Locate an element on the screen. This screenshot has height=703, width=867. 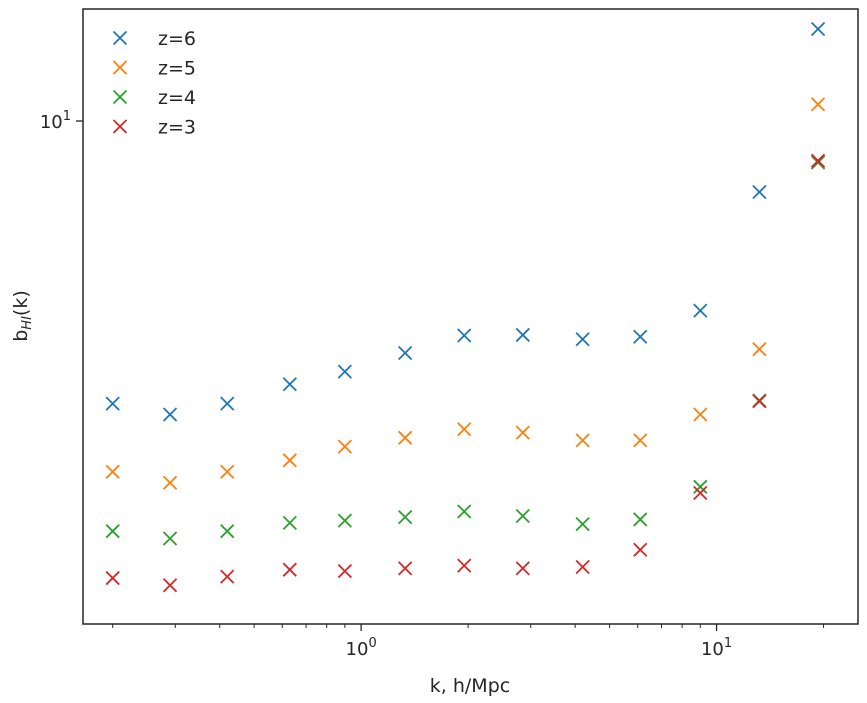
x-tick-label: 10¹ is located at coordinates (716, 648).